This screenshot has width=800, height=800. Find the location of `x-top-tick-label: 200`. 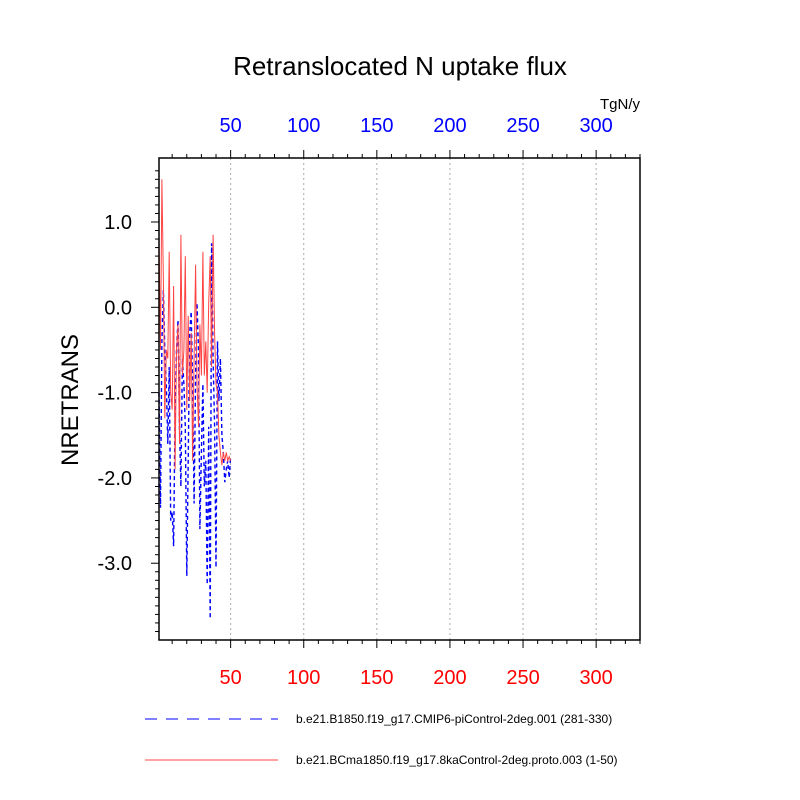

x-top-tick-label: 200 is located at coordinates (449, 126).